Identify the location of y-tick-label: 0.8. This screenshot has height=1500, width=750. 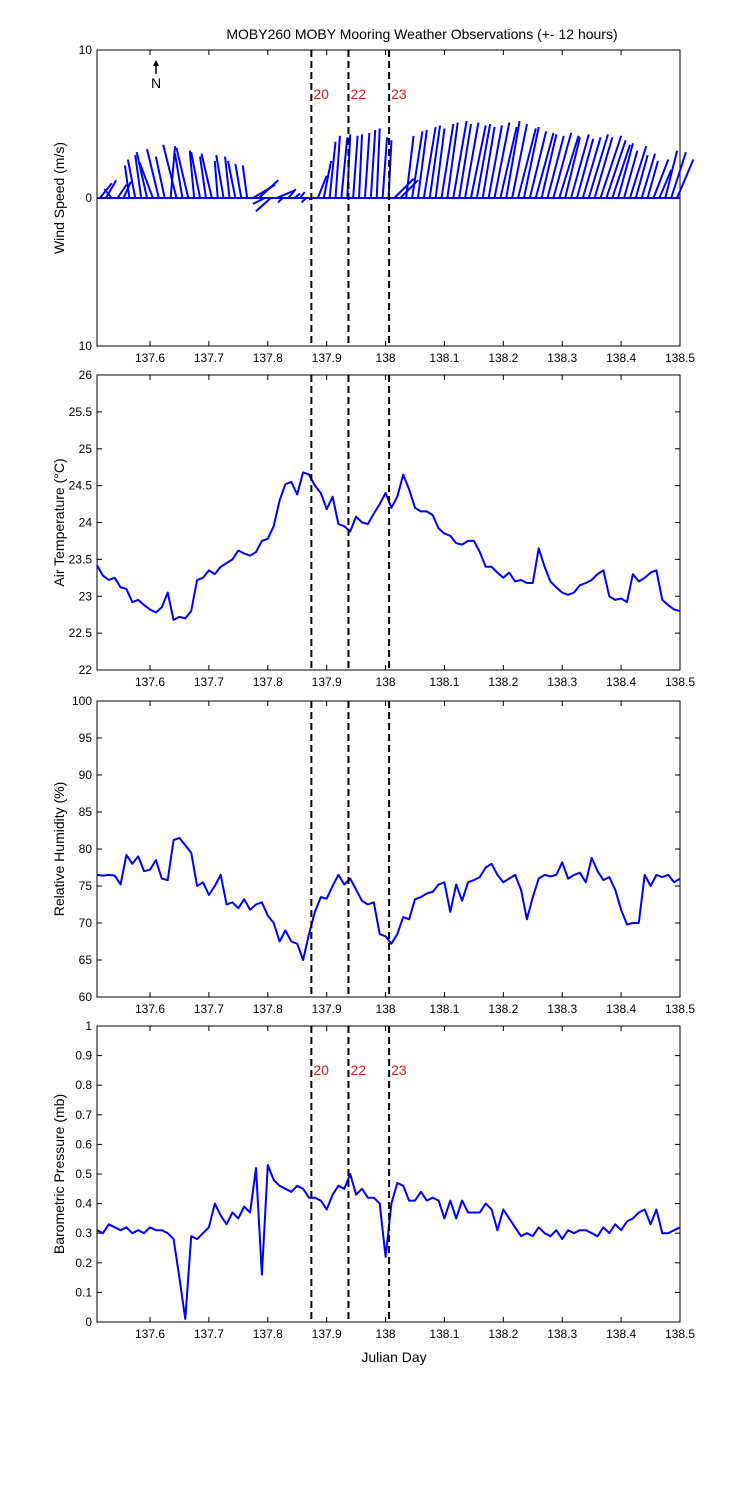
(83, 1085).